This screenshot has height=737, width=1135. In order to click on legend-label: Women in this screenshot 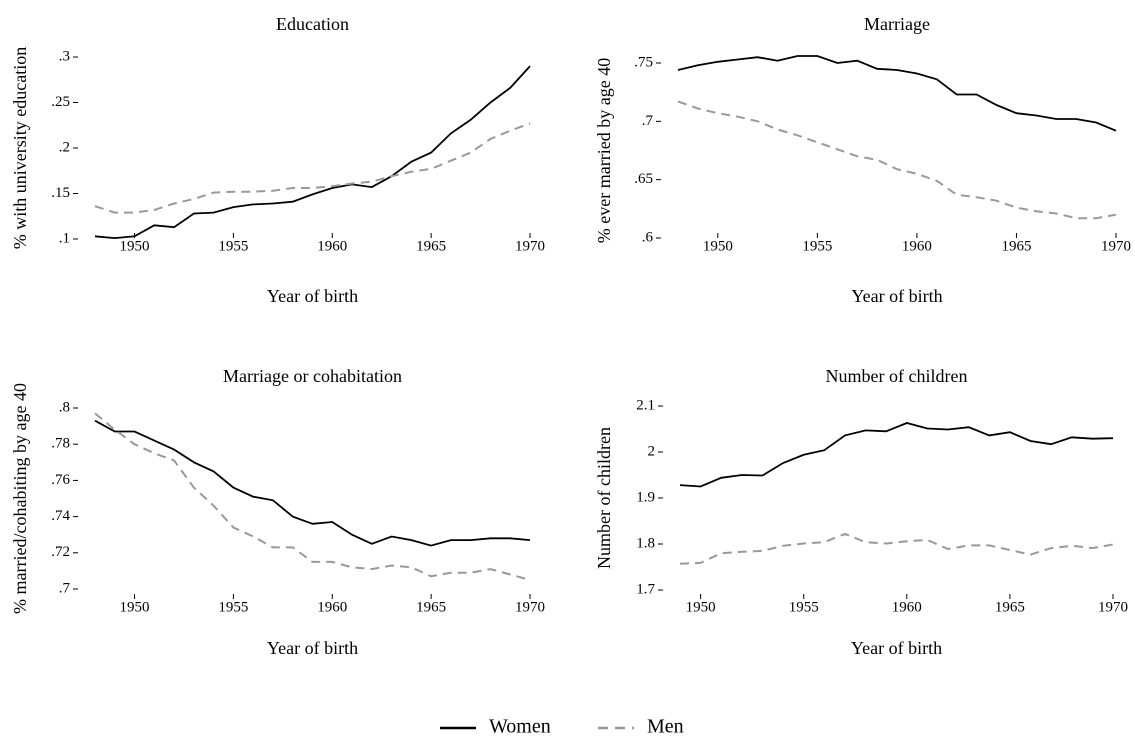, I will do `click(520, 726)`.